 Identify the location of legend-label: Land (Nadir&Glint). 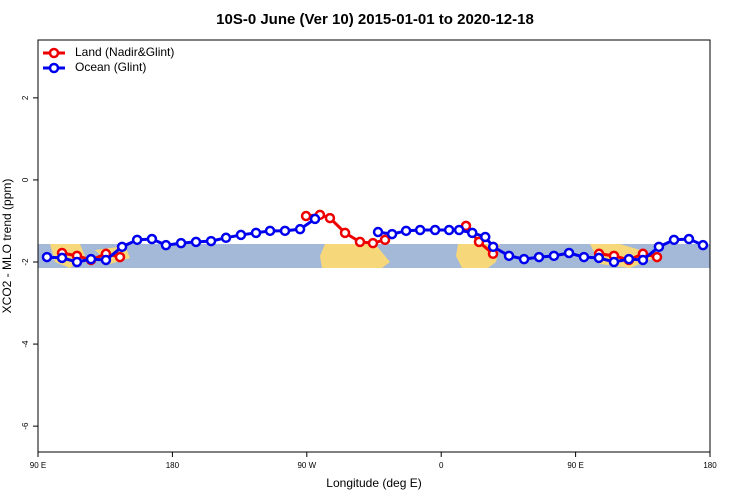
(124, 52).